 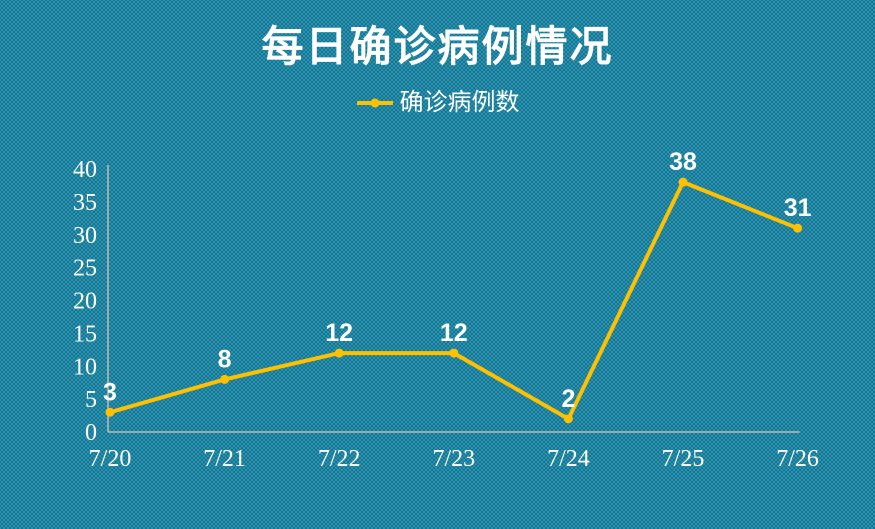 I want to click on legend: 确诊病例数, so click(x=437, y=103).